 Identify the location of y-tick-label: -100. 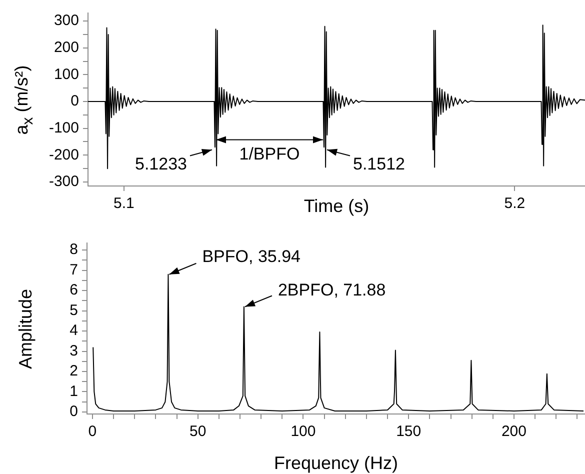
(63, 127).